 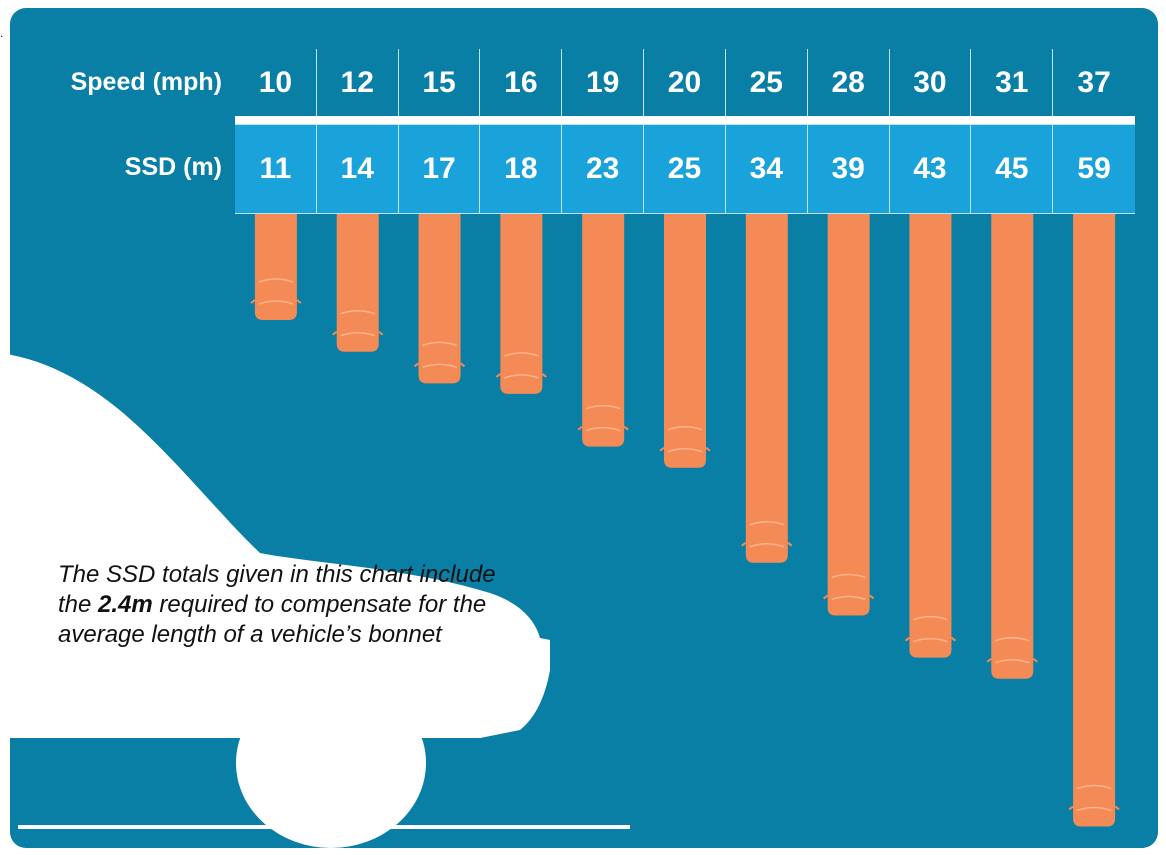 I want to click on ssd-cell: 34, so click(x=766, y=169).